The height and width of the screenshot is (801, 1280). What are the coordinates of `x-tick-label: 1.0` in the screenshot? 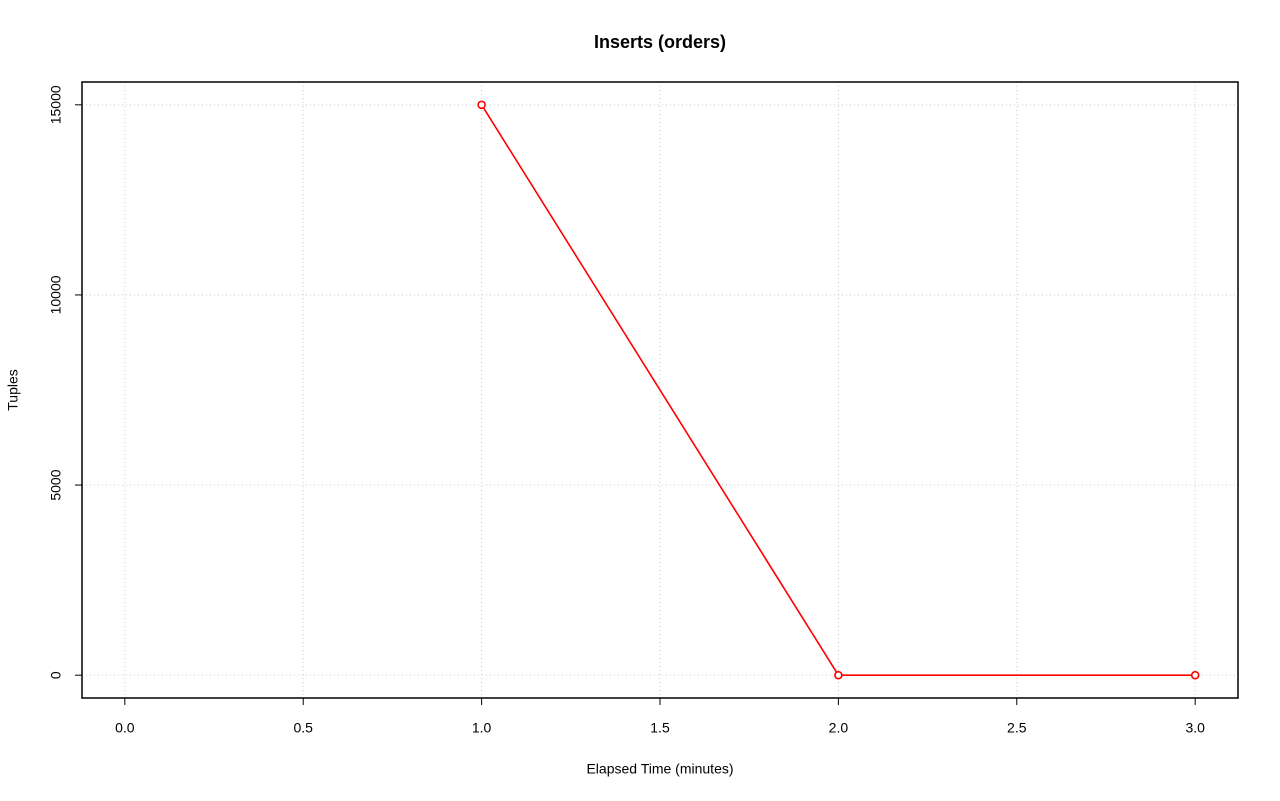 It's located at (482, 728).